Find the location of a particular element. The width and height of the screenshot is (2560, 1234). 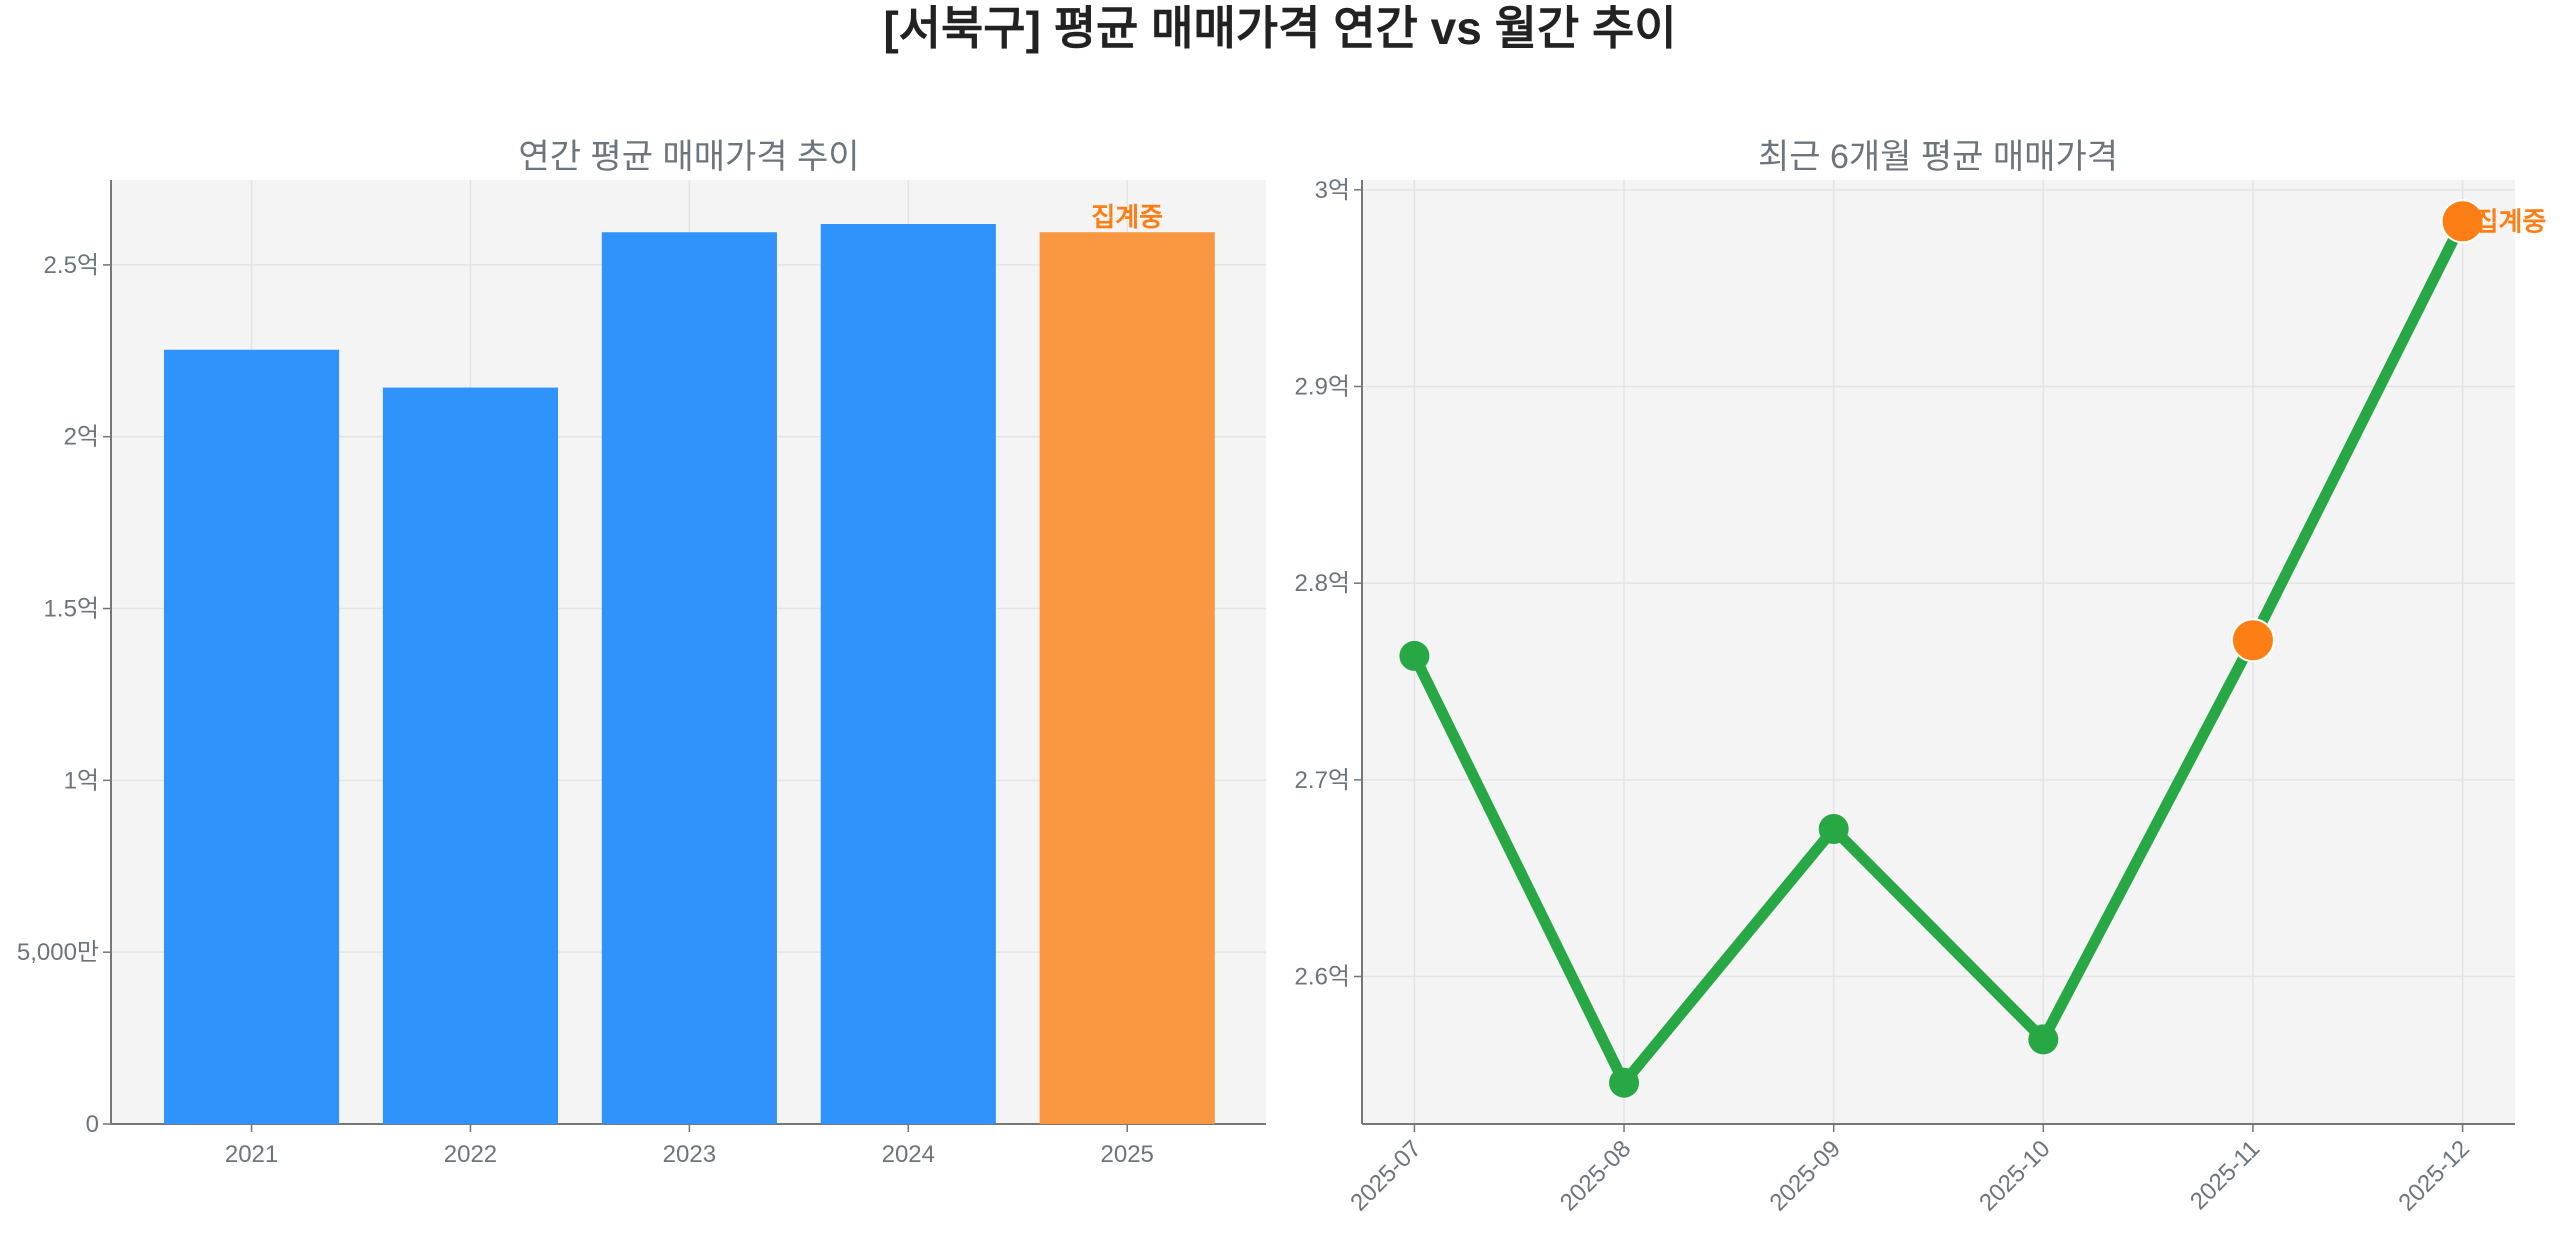

x-tick-label: 2025-11 is located at coordinates (2225, 1175).